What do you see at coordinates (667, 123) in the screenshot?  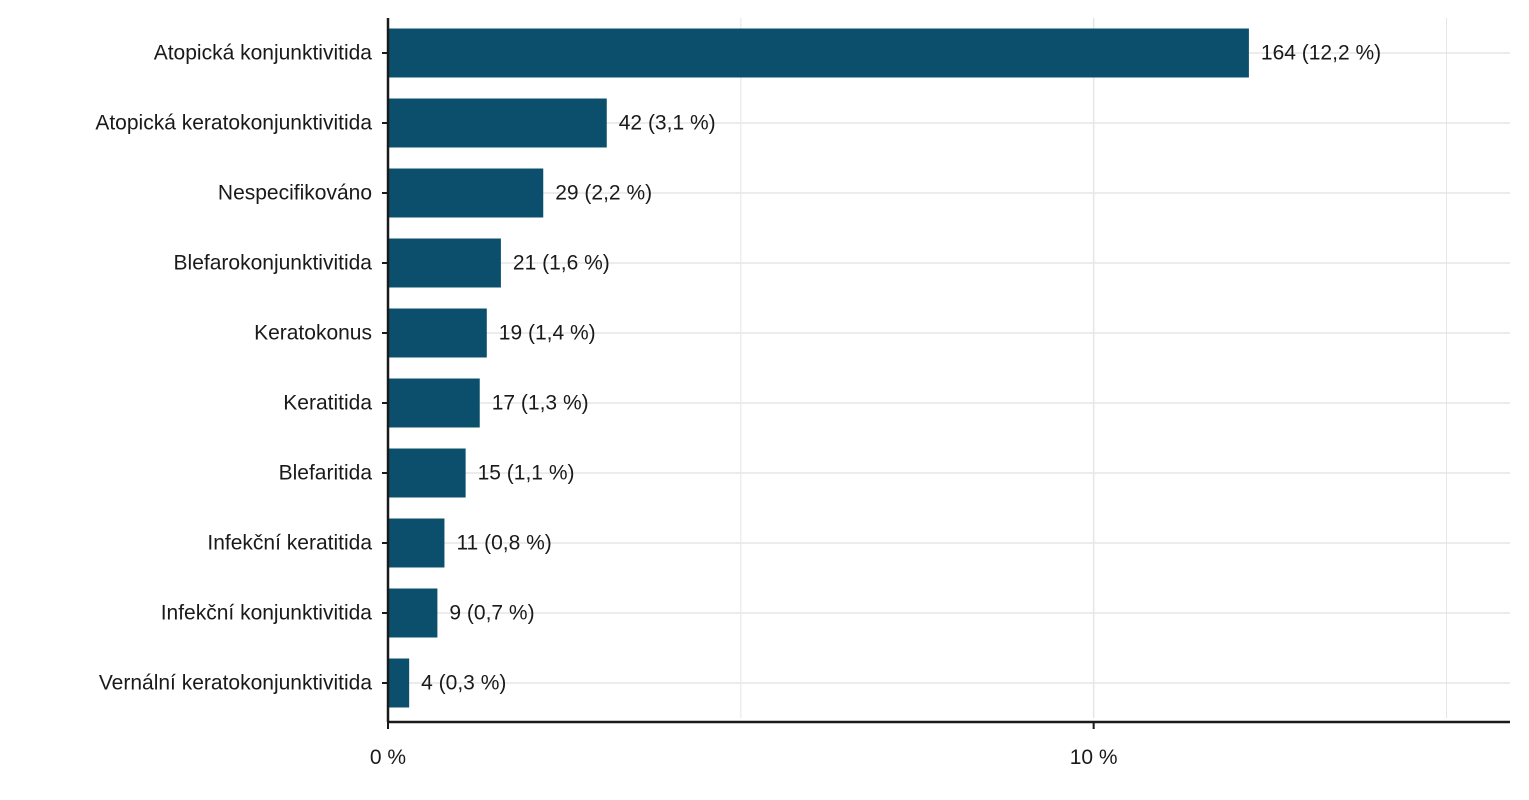 I see `data-label: 42 (3,1 %)` at bounding box center [667, 123].